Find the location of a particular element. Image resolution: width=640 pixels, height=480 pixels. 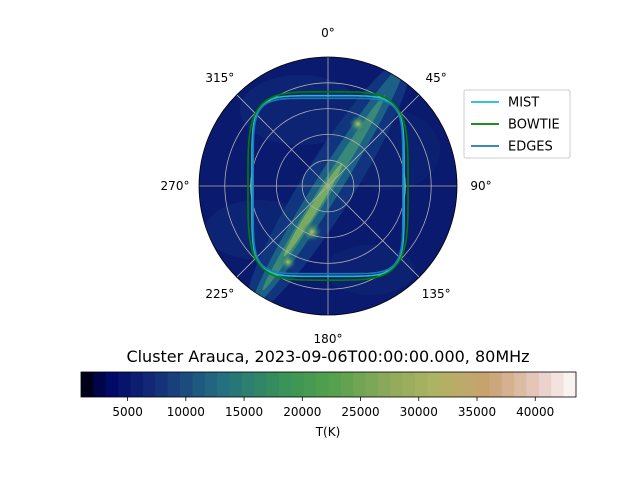

colorbar-tick-label: 5000 is located at coordinates (127, 412).